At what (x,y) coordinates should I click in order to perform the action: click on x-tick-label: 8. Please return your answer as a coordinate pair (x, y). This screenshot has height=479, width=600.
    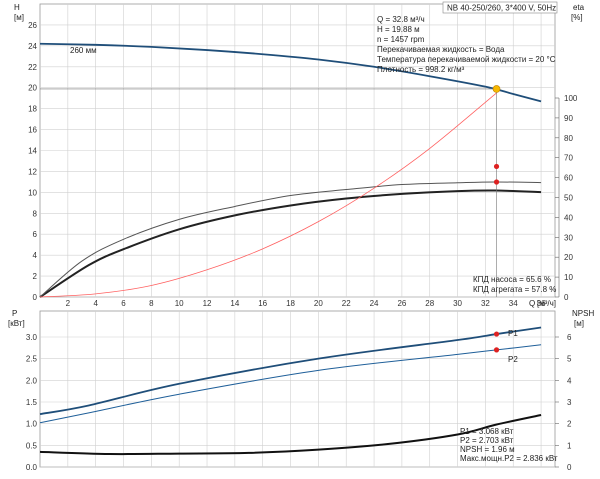
    Looking at the image, I should click on (151, 303).